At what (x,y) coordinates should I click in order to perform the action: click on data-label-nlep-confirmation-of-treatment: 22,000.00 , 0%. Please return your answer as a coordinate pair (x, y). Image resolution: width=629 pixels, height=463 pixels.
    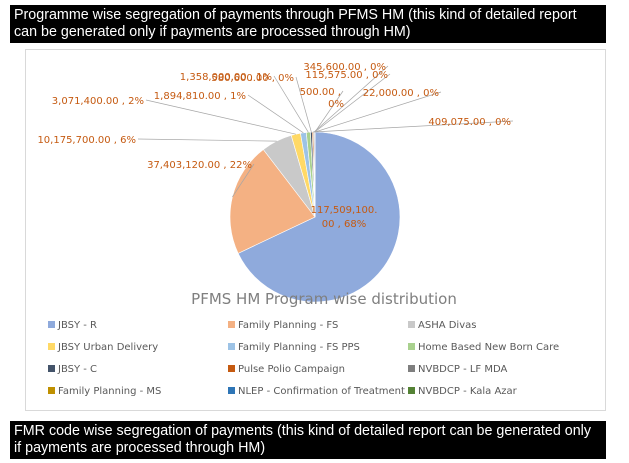
    Looking at the image, I should click on (401, 93).